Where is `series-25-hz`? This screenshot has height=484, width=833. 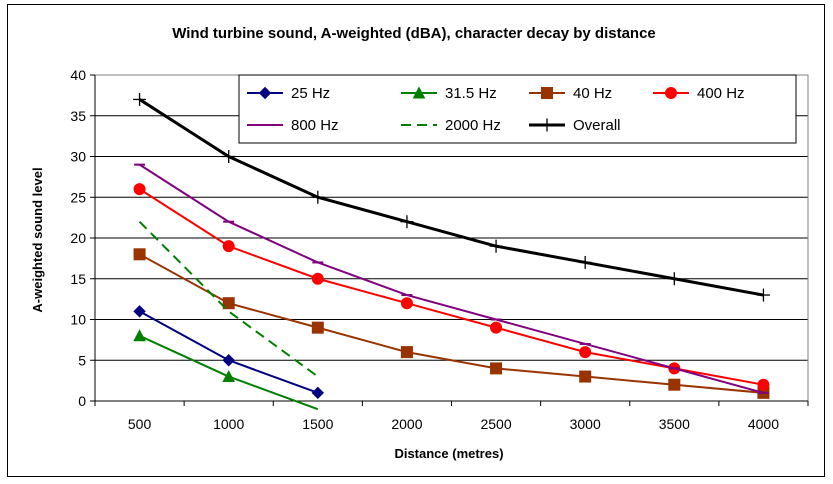 series-25-hz is located at coordinates (229, 352).